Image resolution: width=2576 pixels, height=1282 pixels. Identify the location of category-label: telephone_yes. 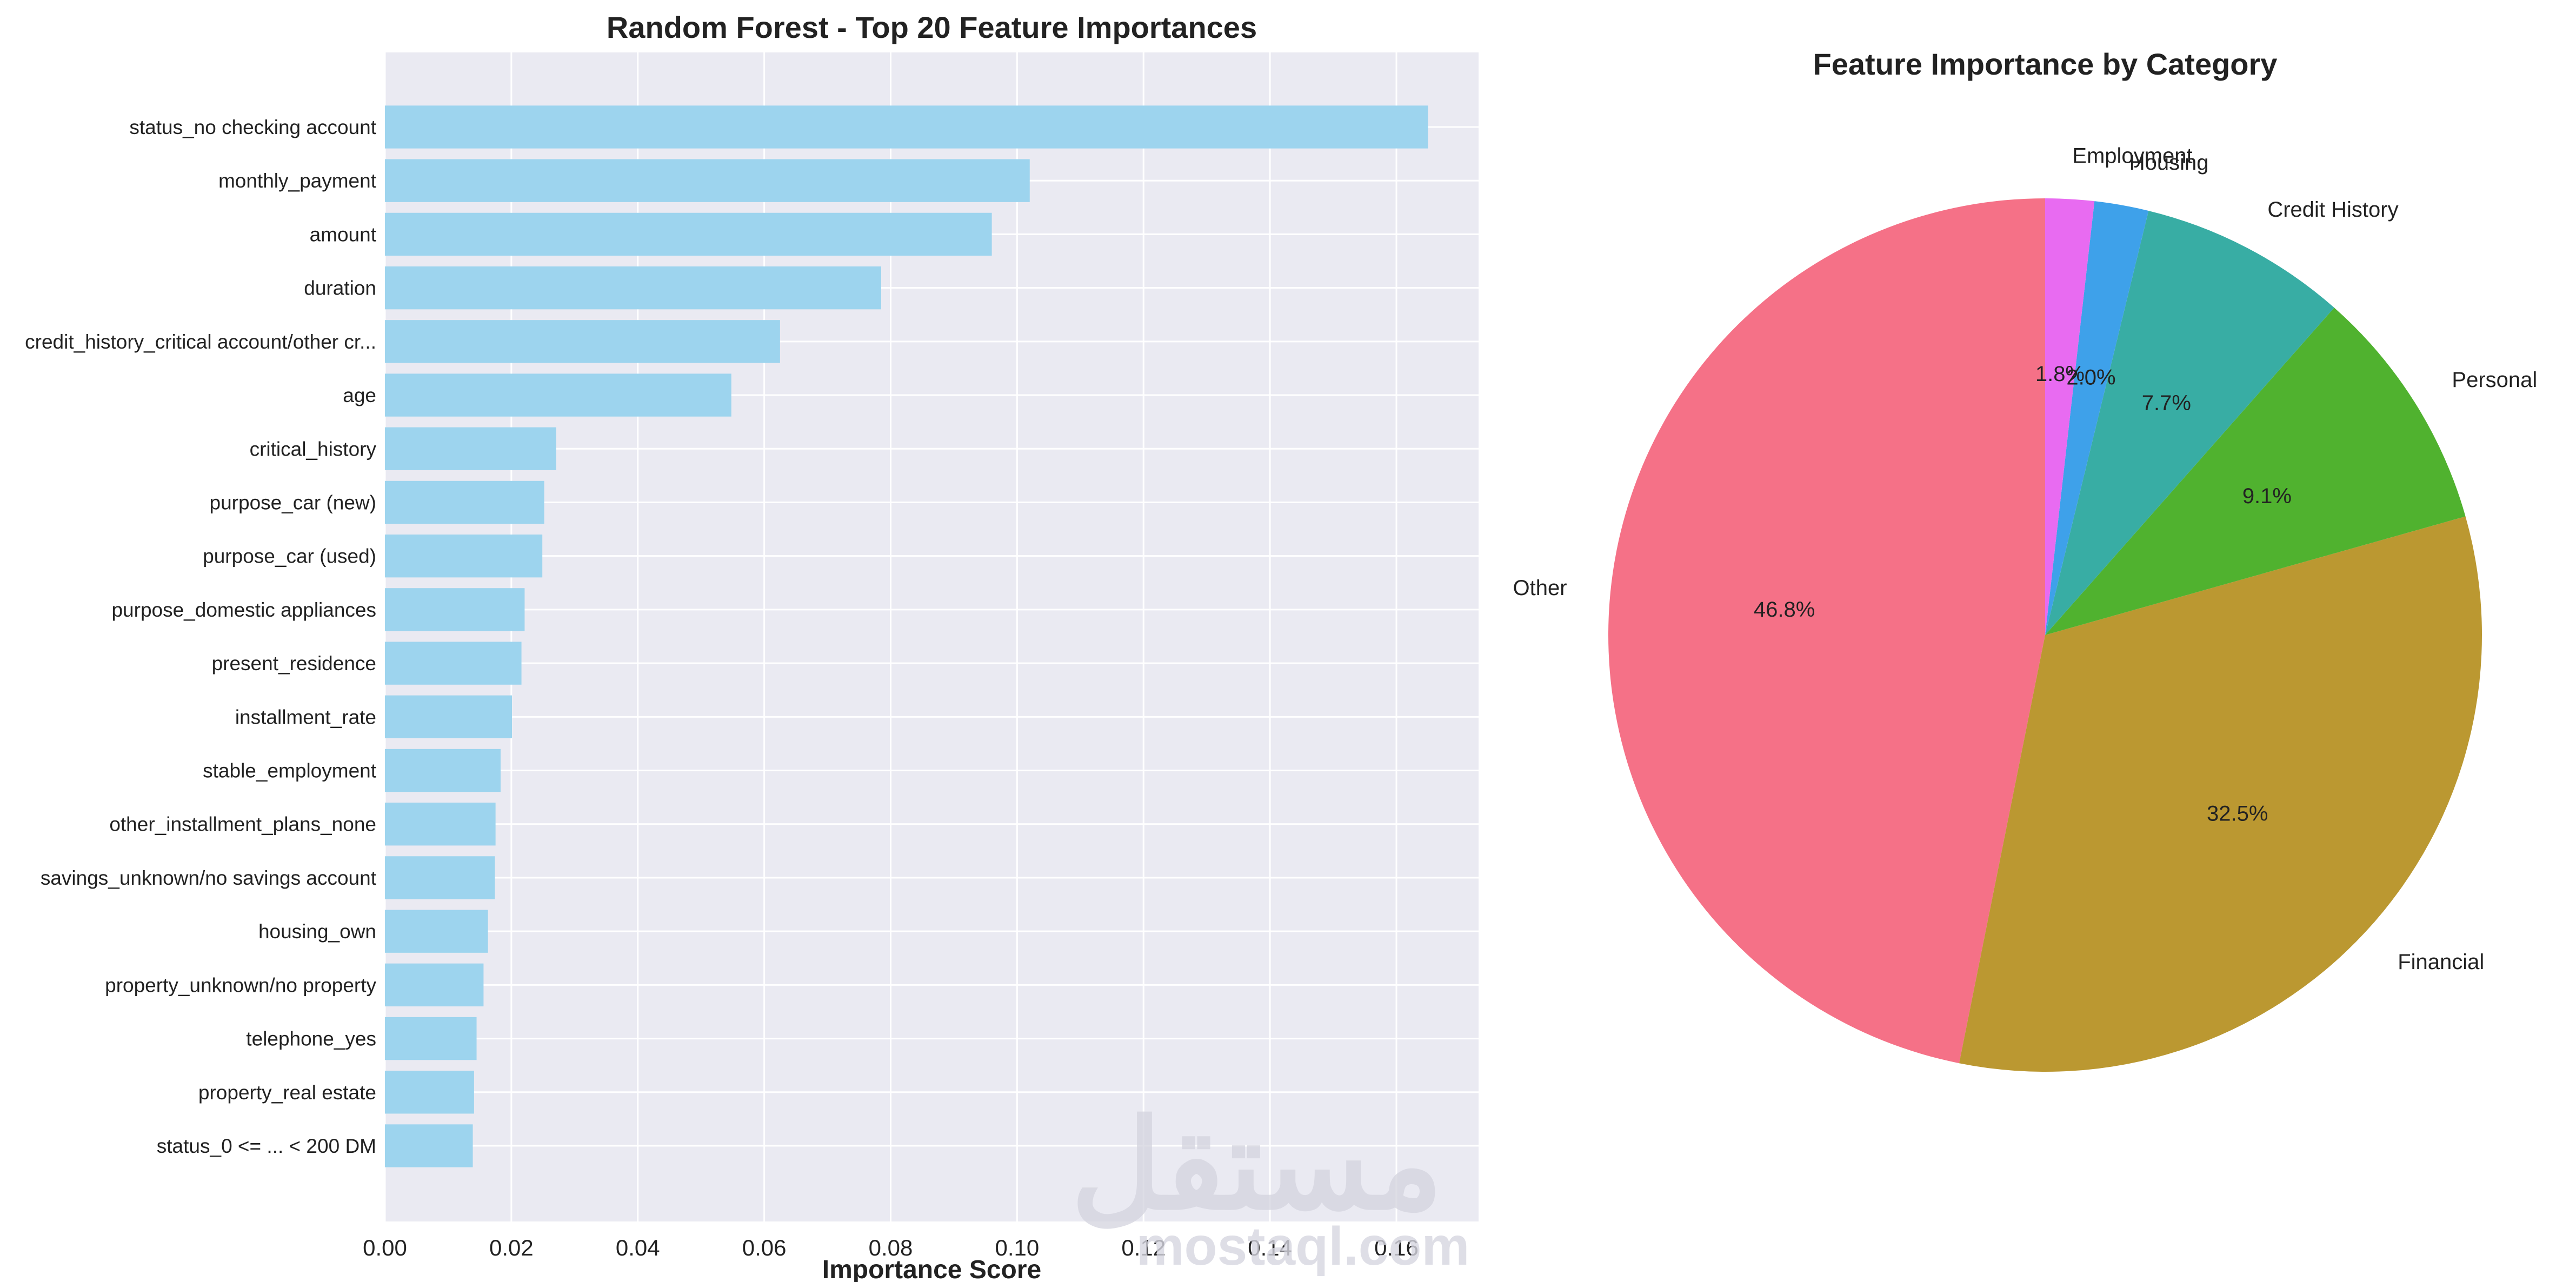
(311, 1039).